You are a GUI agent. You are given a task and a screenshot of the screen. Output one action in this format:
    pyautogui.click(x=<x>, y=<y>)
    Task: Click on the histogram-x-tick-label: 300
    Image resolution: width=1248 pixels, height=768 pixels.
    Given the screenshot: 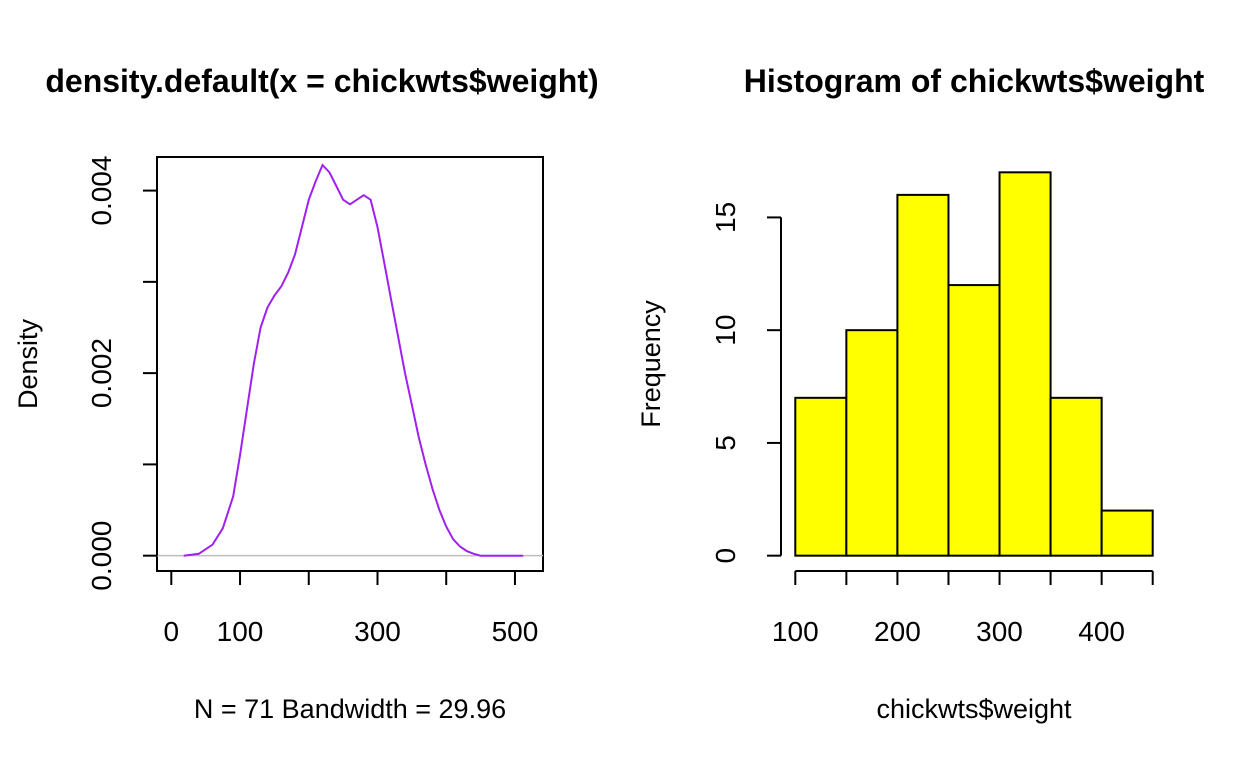 What is the action you would take?
    pyautogui.click(x=999, y=631)
    